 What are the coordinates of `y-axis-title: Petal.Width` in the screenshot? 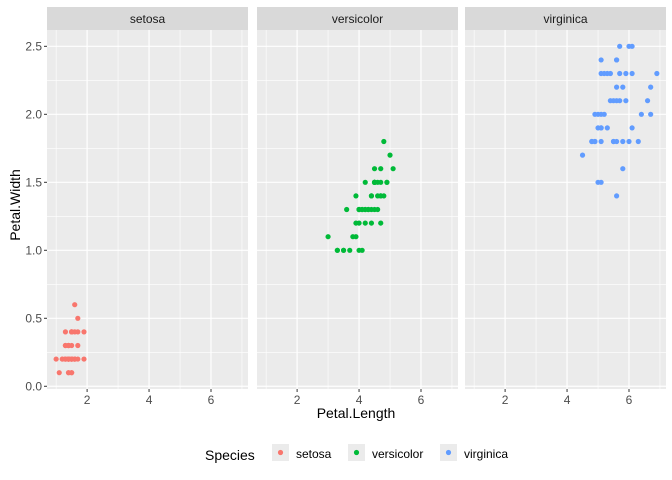 It's located at (15, 205).